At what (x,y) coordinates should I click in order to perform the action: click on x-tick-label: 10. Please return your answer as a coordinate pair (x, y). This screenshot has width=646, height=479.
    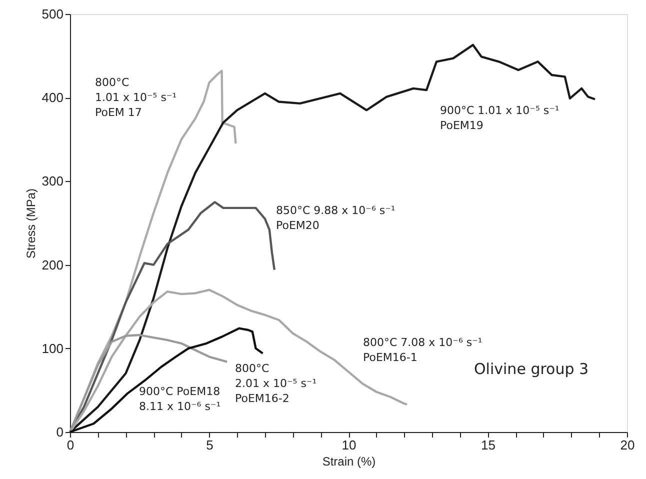
    Looking at the image, I should click on (349, 445).